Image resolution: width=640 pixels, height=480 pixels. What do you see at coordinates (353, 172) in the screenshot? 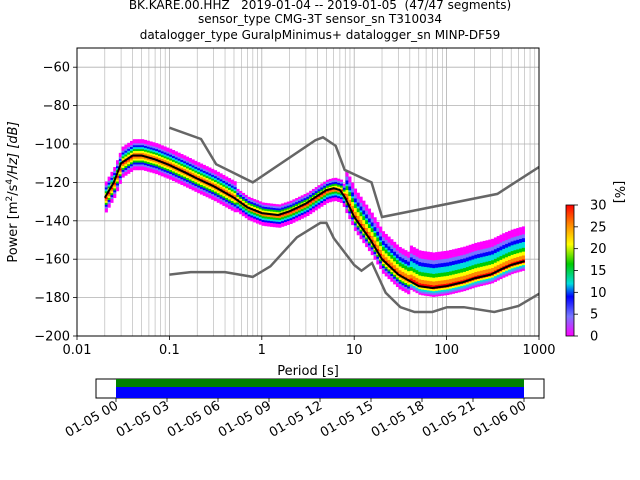
I see `nhnm-line` at bounding box center [353, 172].